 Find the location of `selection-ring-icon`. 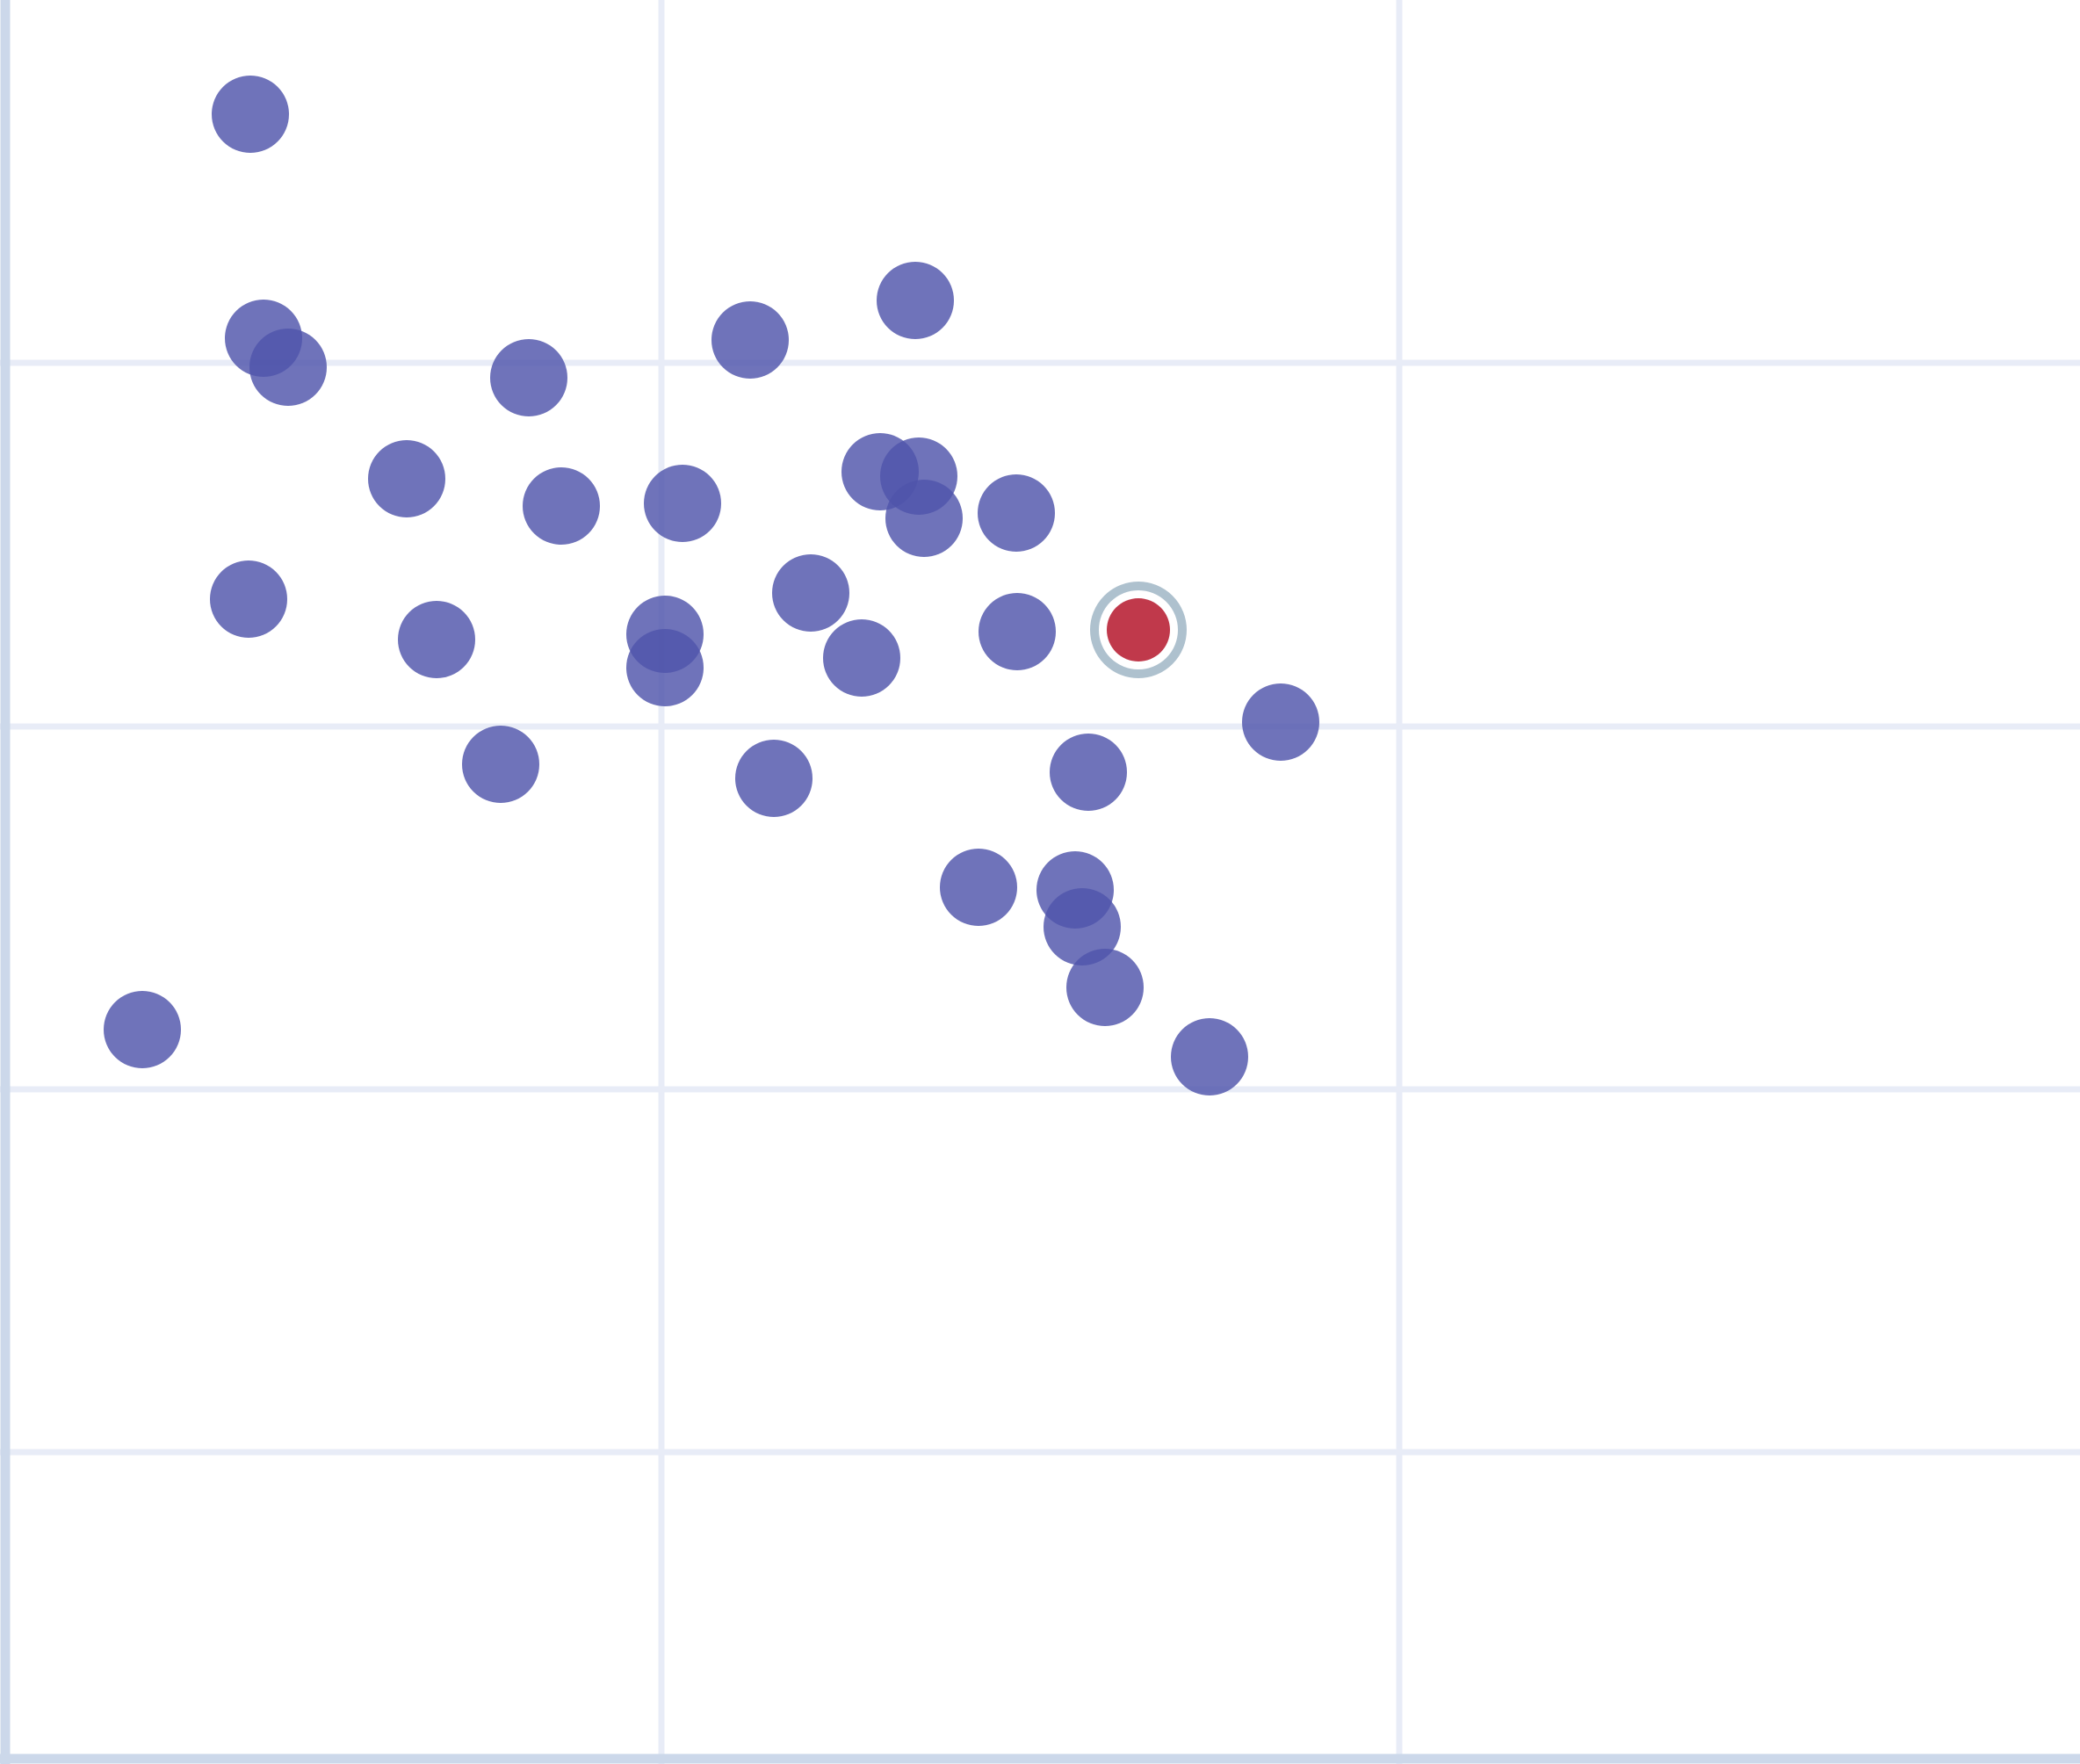

selection-ring-icon is located at coordinates (1138, 630).